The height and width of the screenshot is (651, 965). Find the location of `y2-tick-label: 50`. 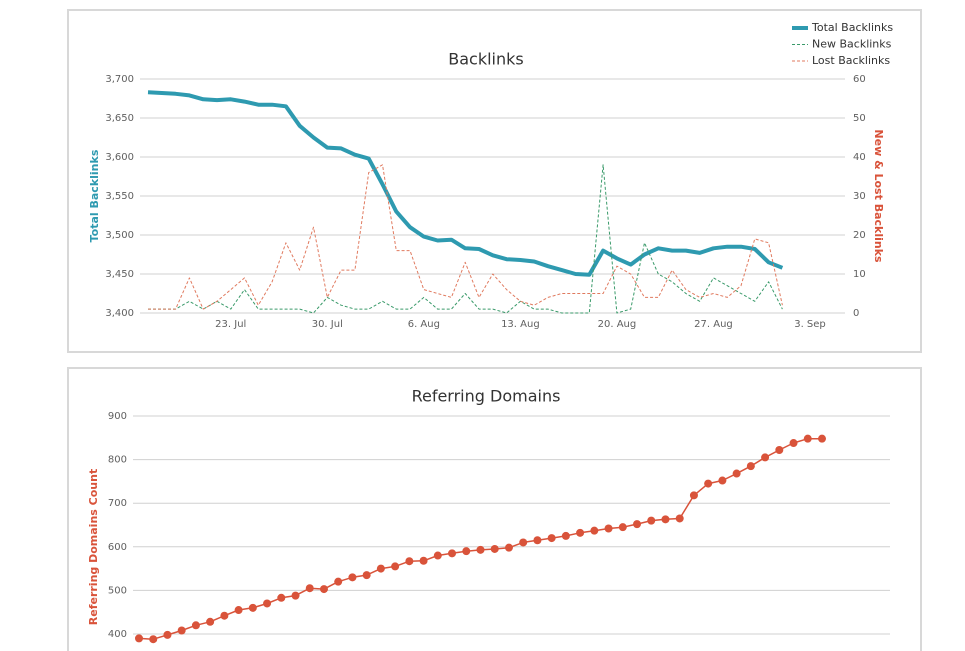

y2-tick-label: 50 is located at coordinates (859, 118).